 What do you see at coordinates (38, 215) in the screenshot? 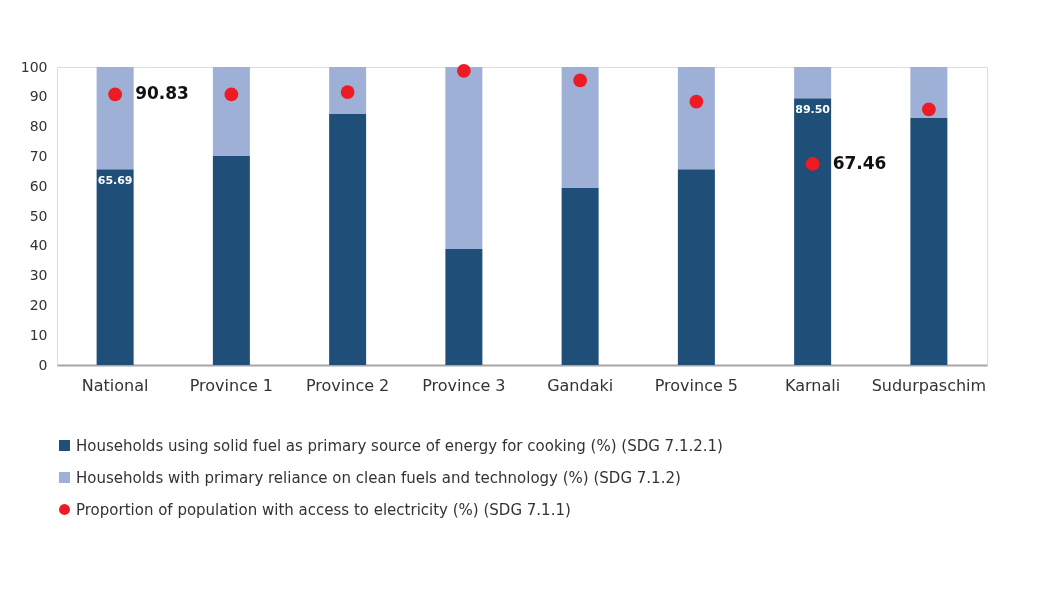
I see `y-tick-label: 50` at bounding box center [38, 215].